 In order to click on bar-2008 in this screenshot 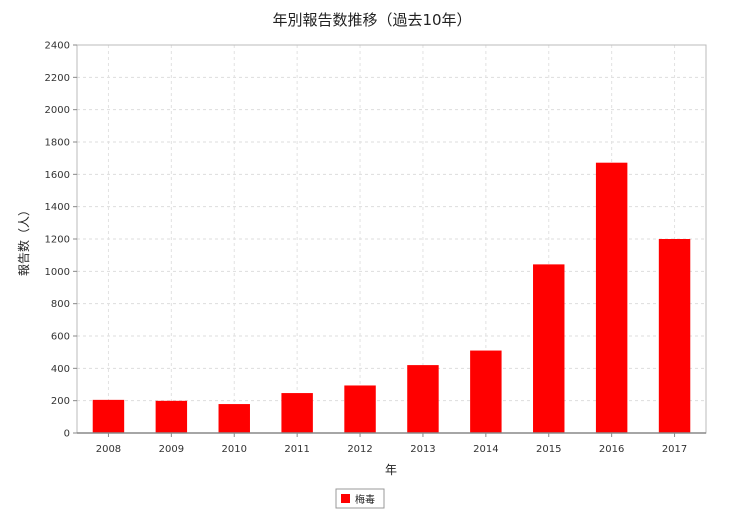, I will do `click(108, 416)`.